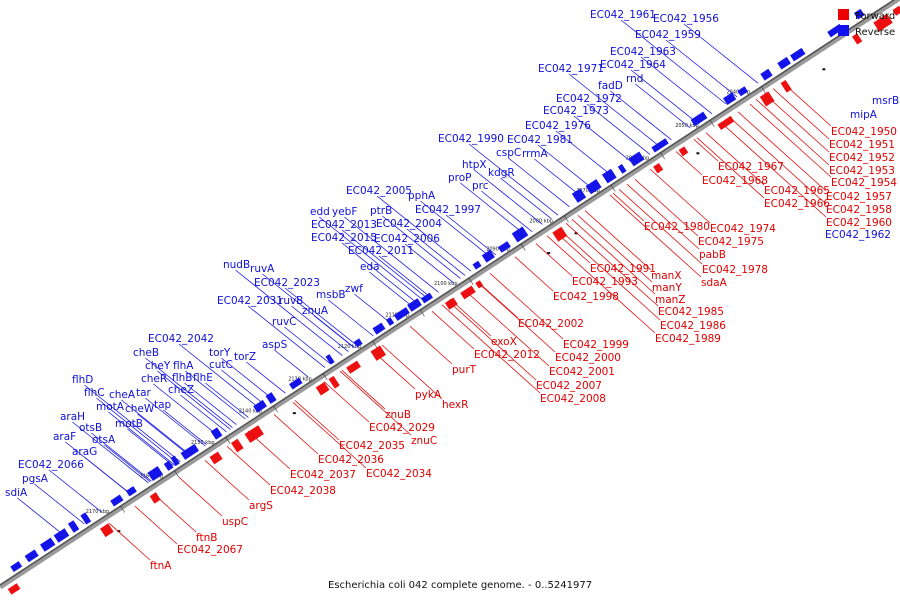 Image resolution: width=900 pixels, height=600 pixels. What do you see at coordinates (398, 415) in the screenshot?
I see `gene-label: znuB` at bounding box center [398, 415].